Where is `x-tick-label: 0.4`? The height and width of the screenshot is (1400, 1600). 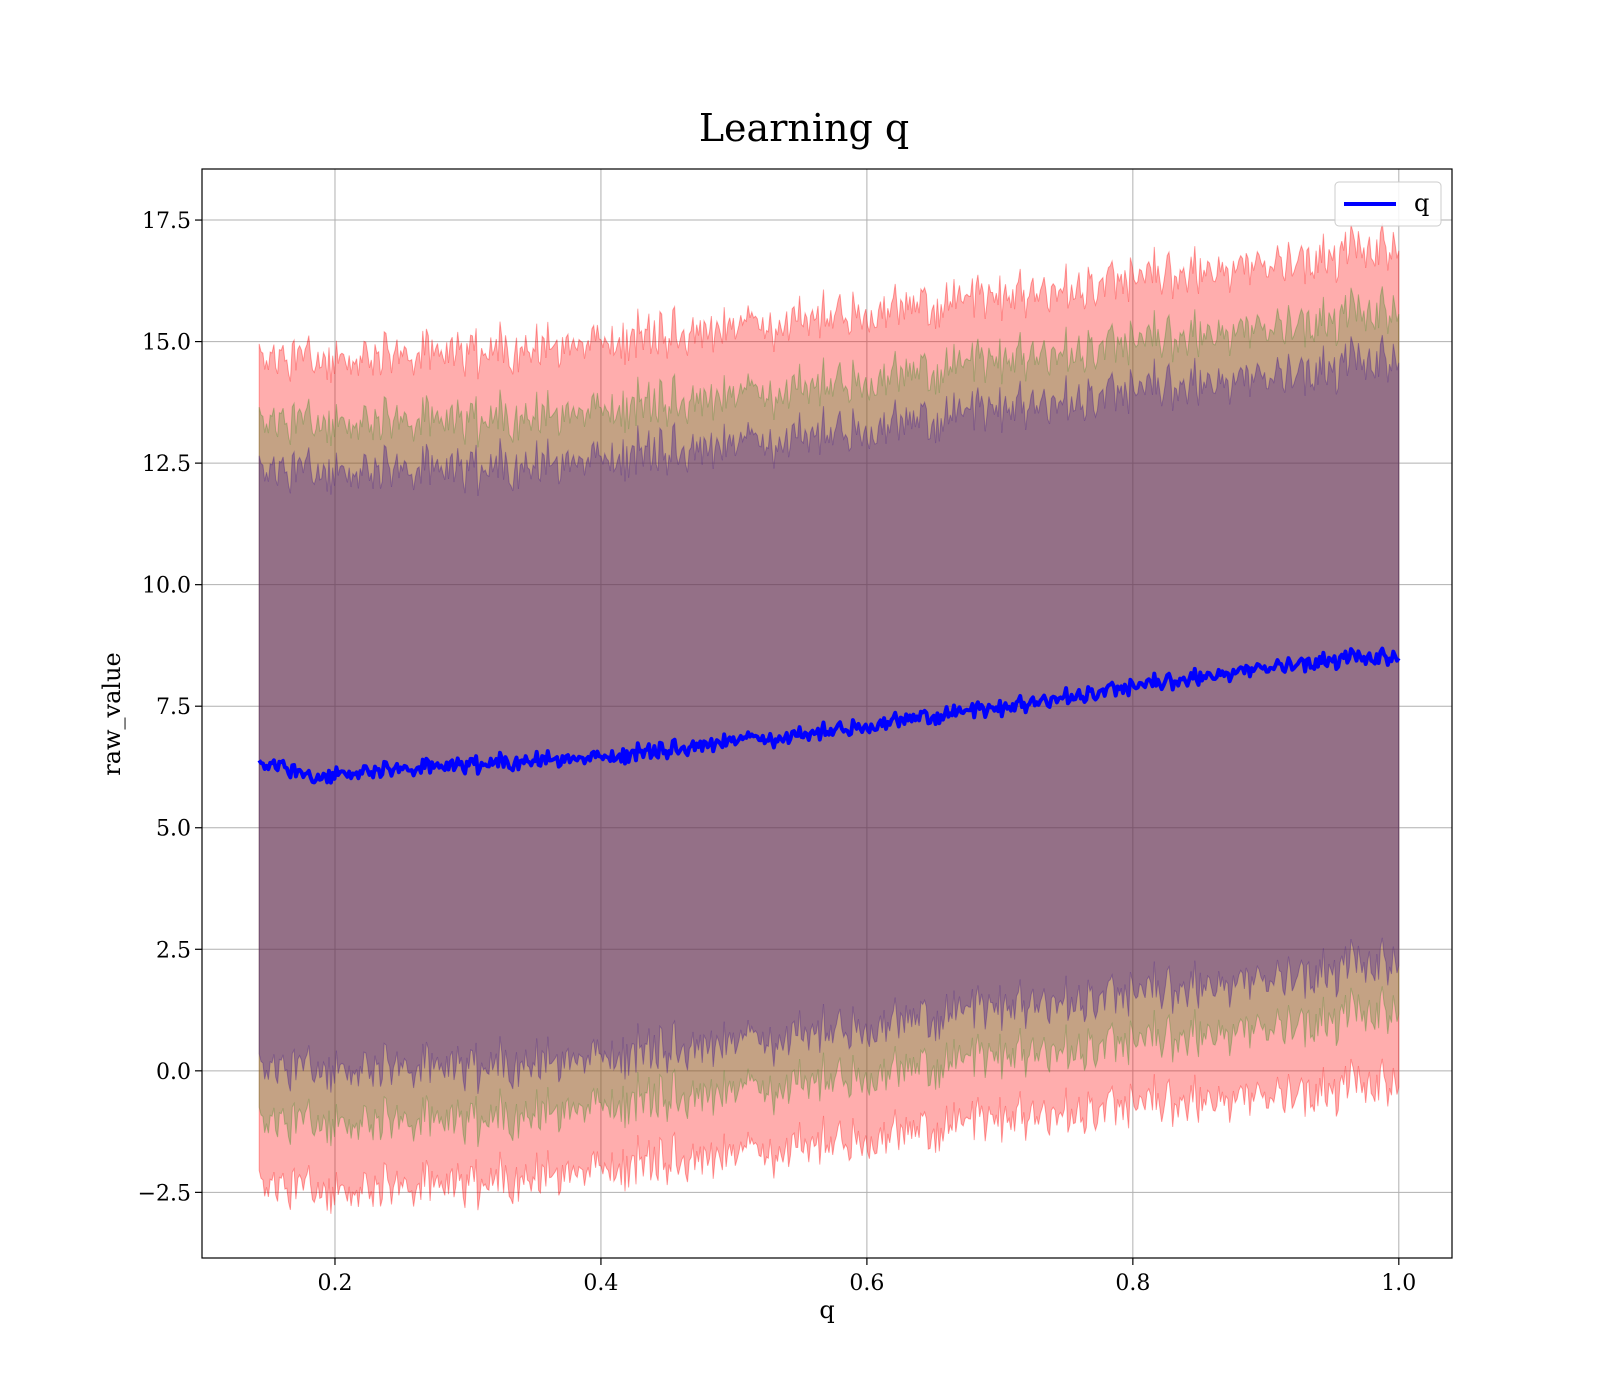
x-tick-label: 0.4 is located at coordinates (600, 1283).